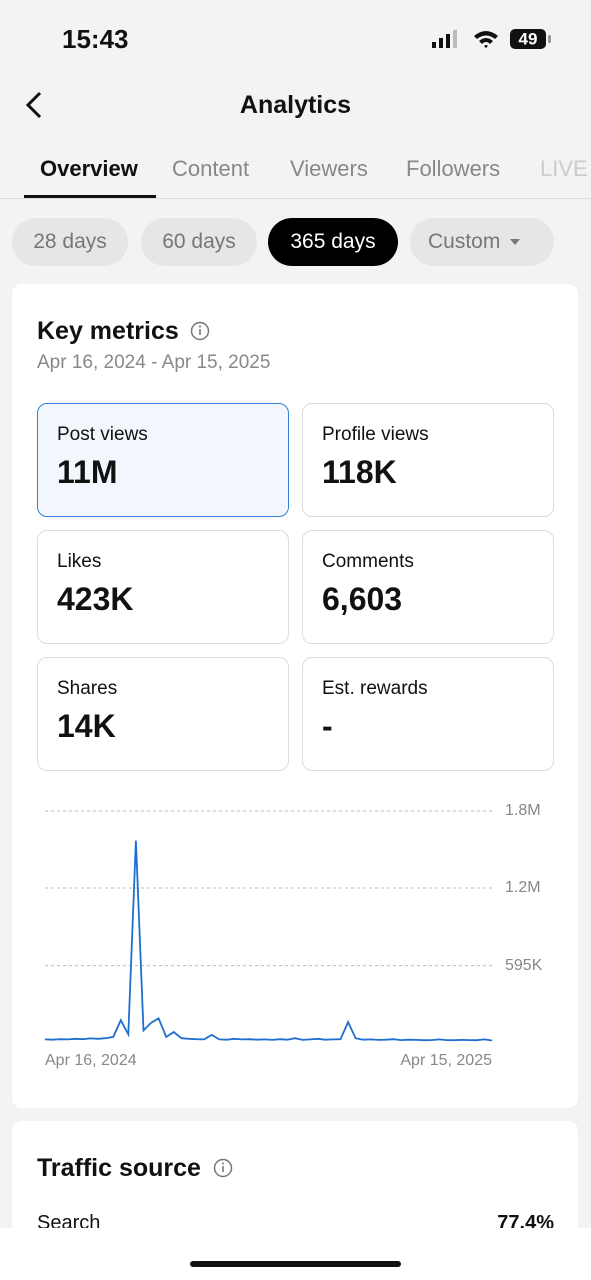  Describe the element at coordinates (95, 39) in the screenshot. I see `status-time: 15:43` at that location.